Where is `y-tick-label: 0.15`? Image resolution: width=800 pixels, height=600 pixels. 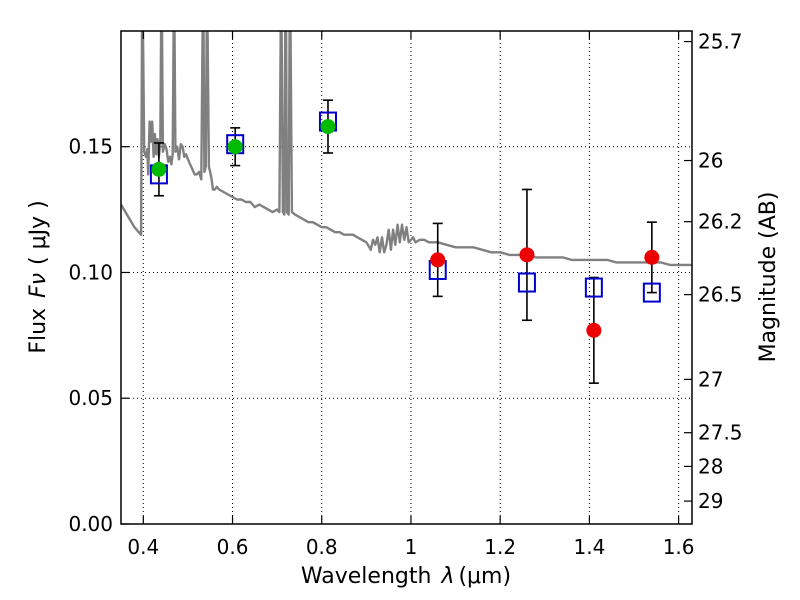 y-tick-label: 0.15 is located at coordinates (90, 147).